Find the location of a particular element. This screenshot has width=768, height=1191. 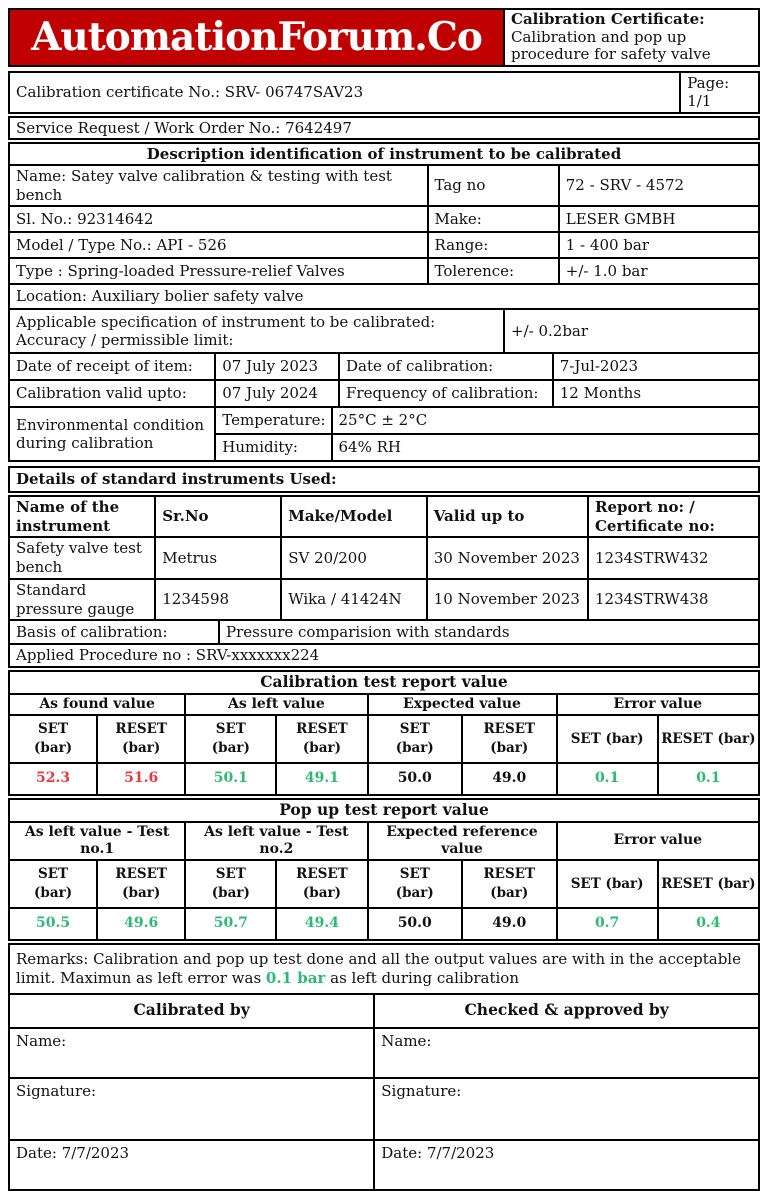

group-expected-ref: Expected reference value is located at coordinates (462, 840).